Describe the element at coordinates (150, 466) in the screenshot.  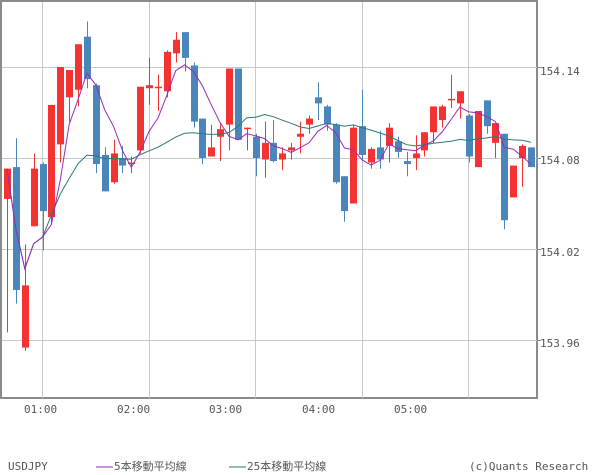
I see `legend-ma5-label: 5本移動平均線` at that location.